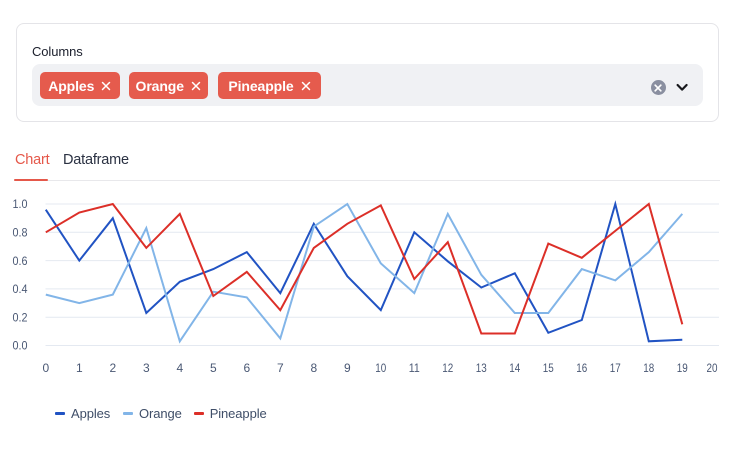 The height and width of the screenshot is (451, 742). I want to click on svg-text: 16, so click(581, 368).